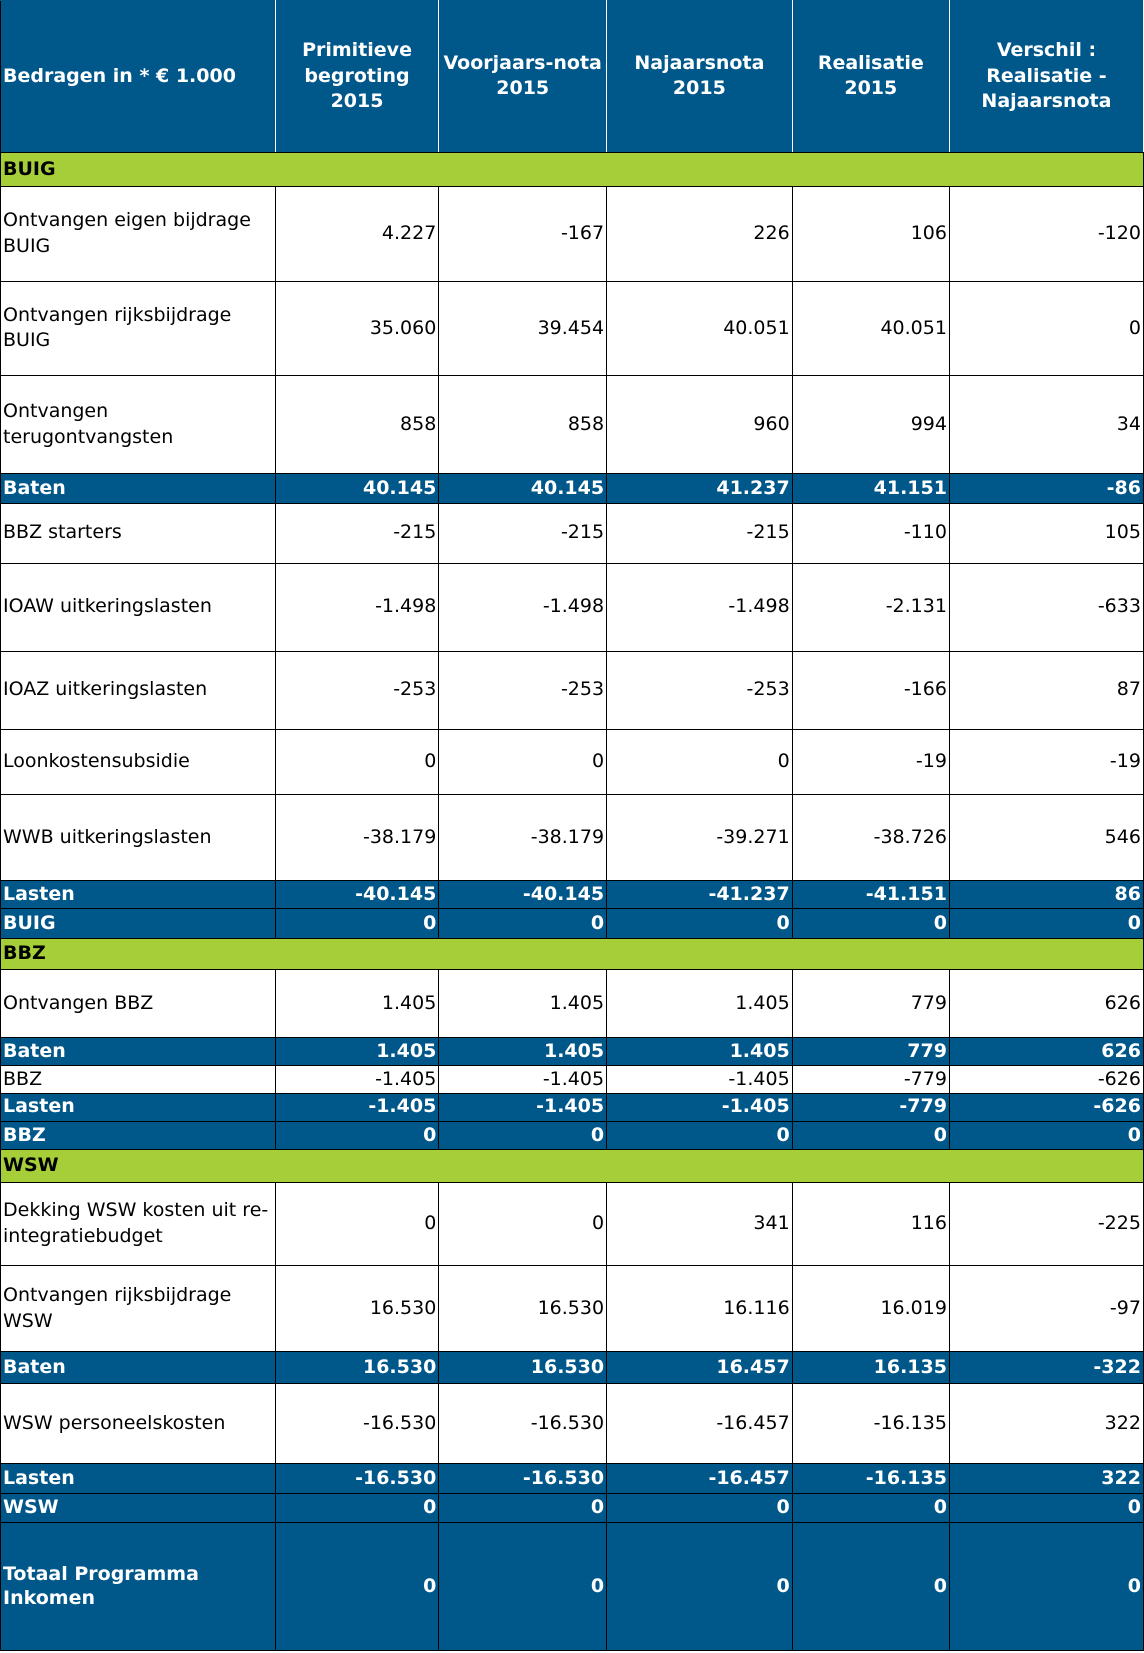  Describe the element at coordinates (699, 425) in the screenshot. I see `value-cell: 960` at that location.